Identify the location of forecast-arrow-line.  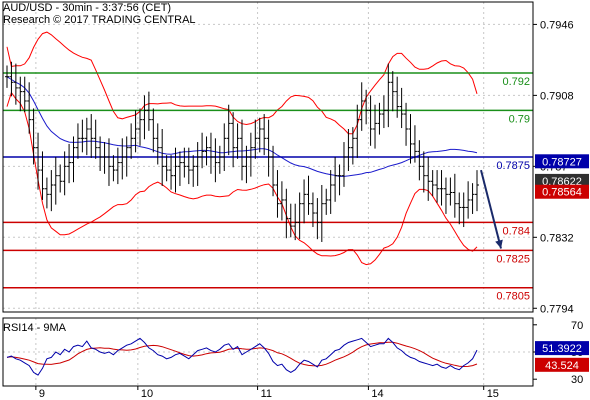
(491, 209).